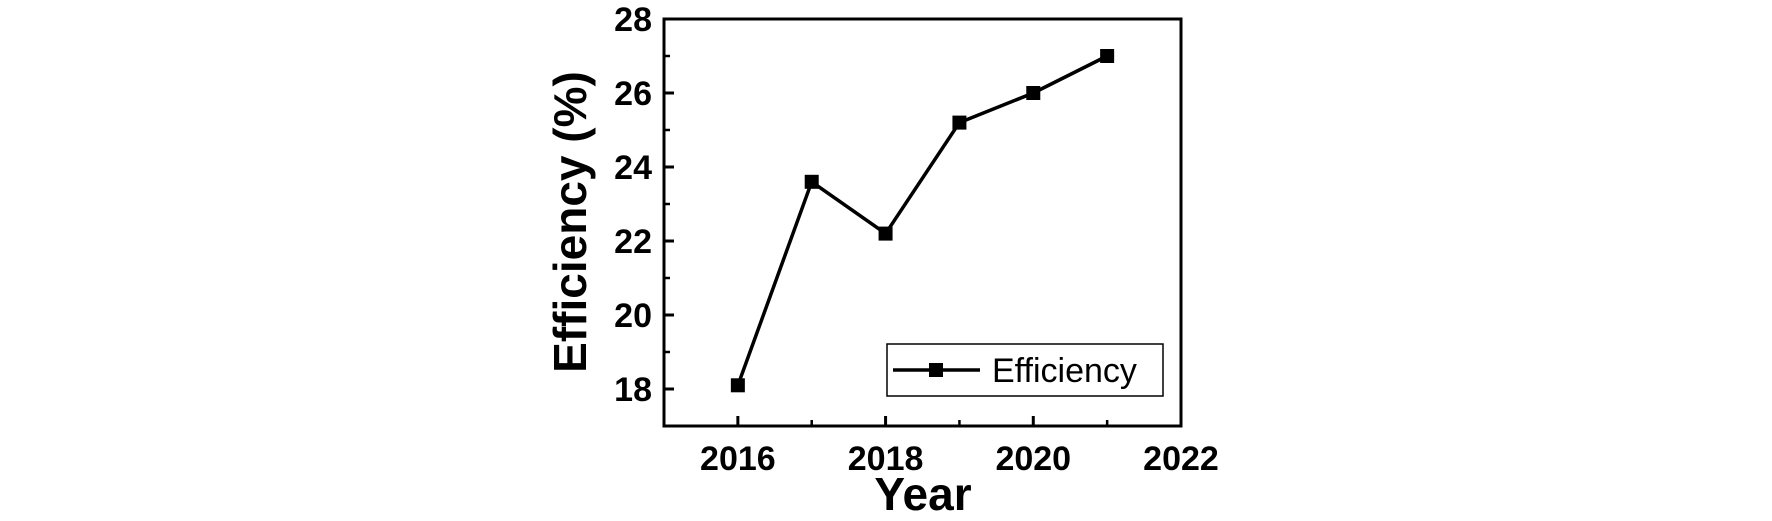  I want to click on y-tick-label: 20, so click(633, 316).